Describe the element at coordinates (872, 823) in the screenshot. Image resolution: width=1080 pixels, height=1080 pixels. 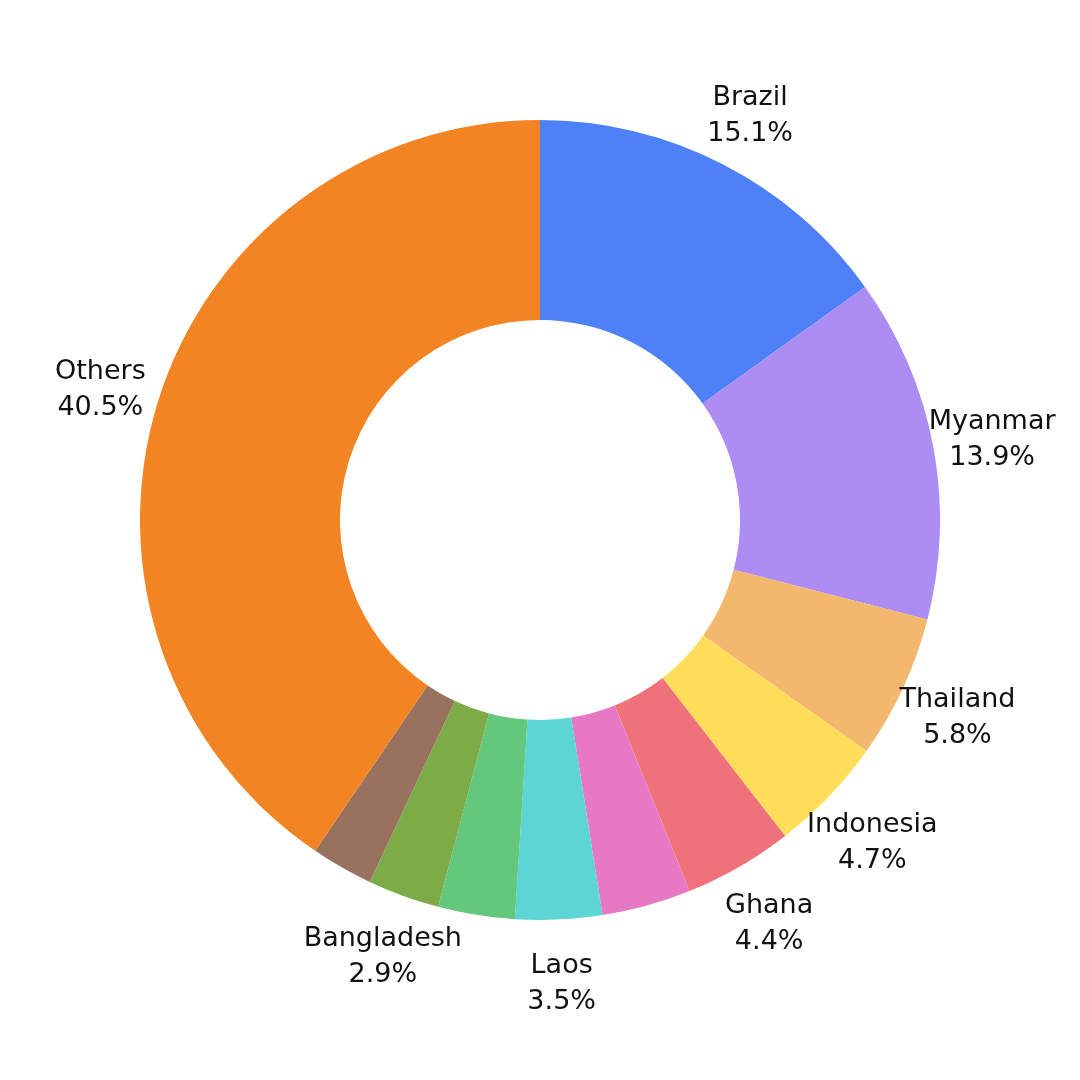
I see `slice-label: Indonesia` at that location.